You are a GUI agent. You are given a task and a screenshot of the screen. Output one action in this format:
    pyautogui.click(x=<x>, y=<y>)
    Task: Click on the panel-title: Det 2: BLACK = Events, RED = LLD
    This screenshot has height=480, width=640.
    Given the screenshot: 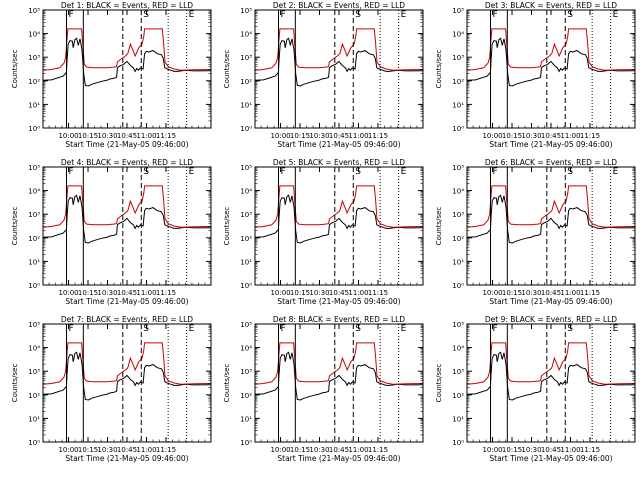 What is the action you would take?
    pyautogui.click(x=339, y=5)
    